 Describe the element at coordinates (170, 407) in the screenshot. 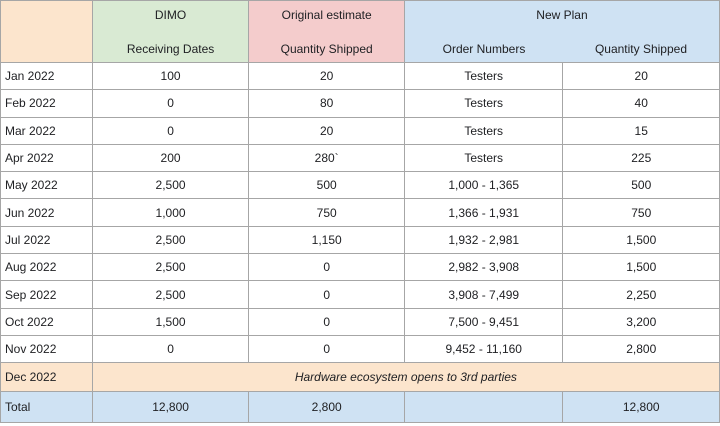

I see `total-dimo-cell: 12,800` at that location.